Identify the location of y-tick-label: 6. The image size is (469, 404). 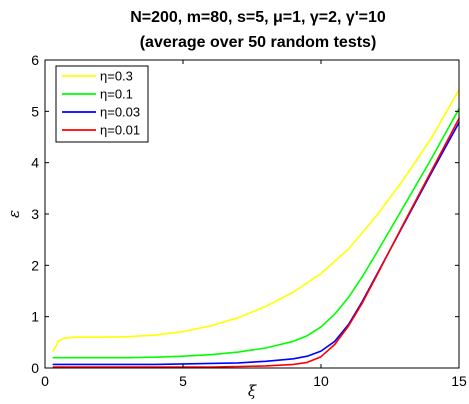
(35, 60).